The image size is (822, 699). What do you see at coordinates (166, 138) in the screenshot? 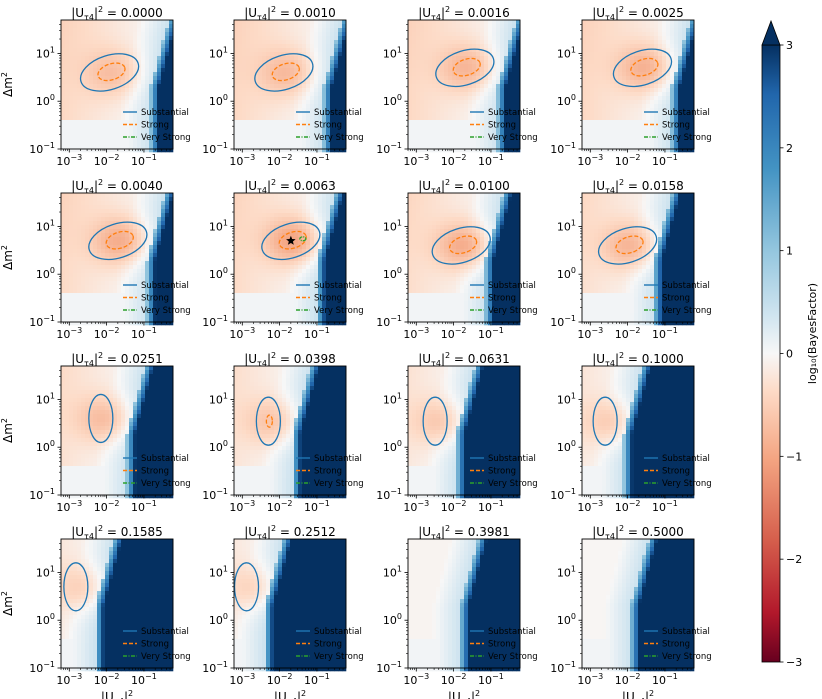
I see `legend-label: Very Strong` at bounding box center [166, 138].